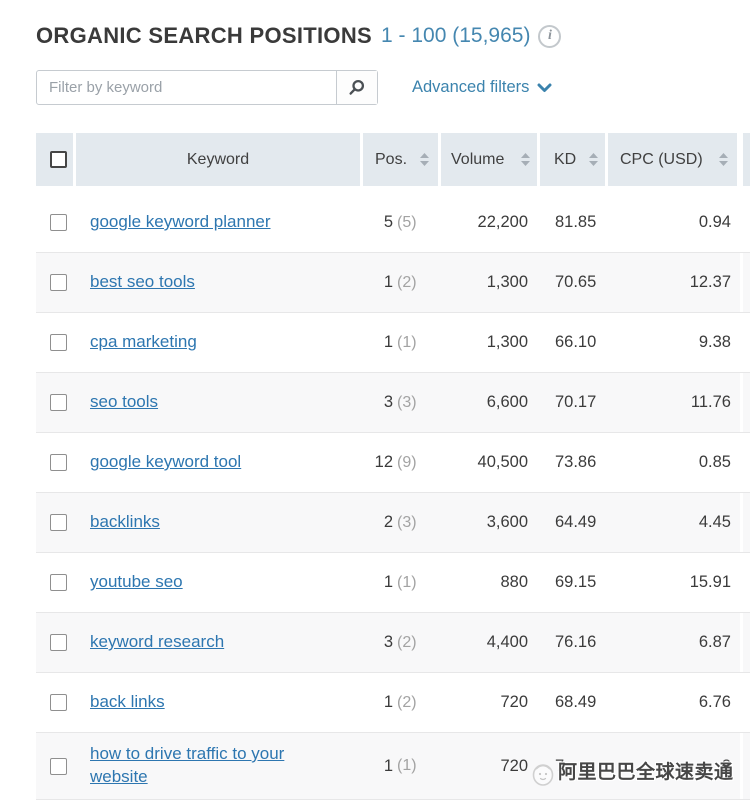  Describe the element at coordinates (125, 522) in the screenshot. I see `keyword-link: backlinks` at that location.